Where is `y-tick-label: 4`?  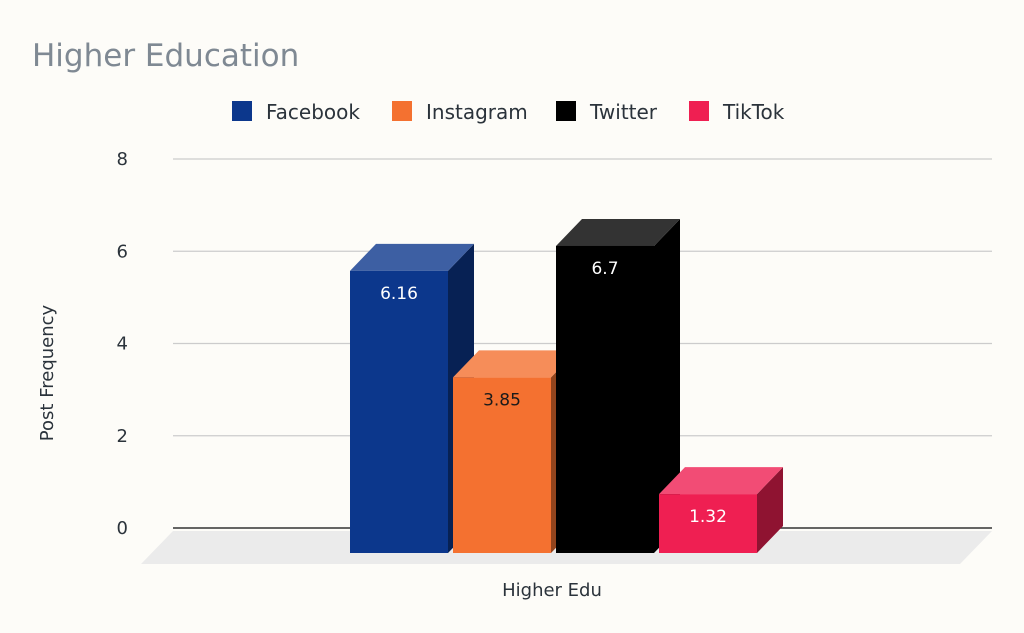
y-tick-label: 4 is located at coordinates (122, 344).